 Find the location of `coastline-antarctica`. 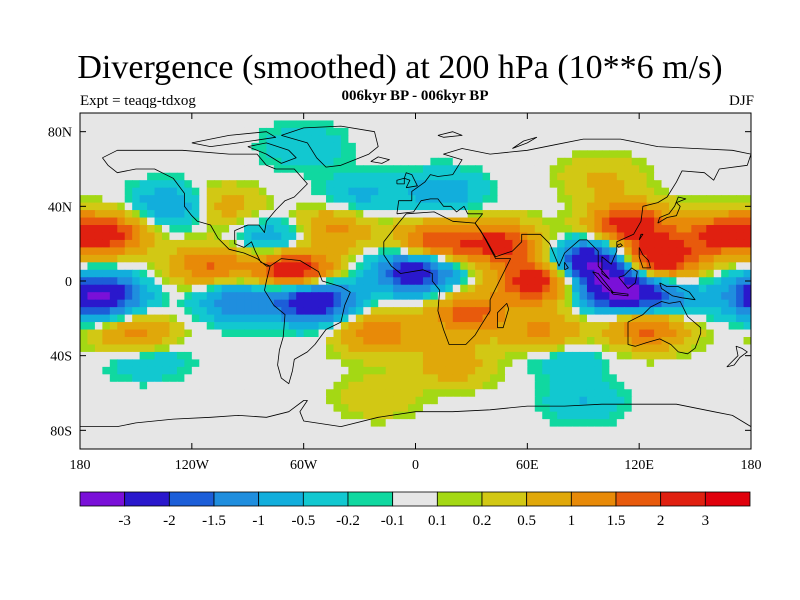

coastline-antarctica is located at coordinates (415, 419).